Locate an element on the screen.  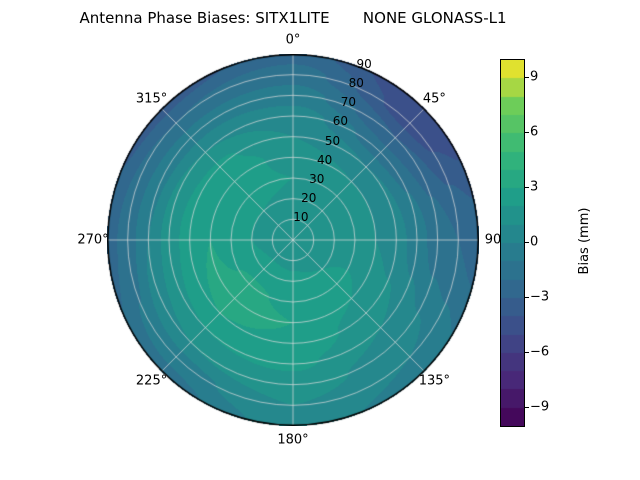
angular-tick-label: 315° is located at coordinates (151, 99).